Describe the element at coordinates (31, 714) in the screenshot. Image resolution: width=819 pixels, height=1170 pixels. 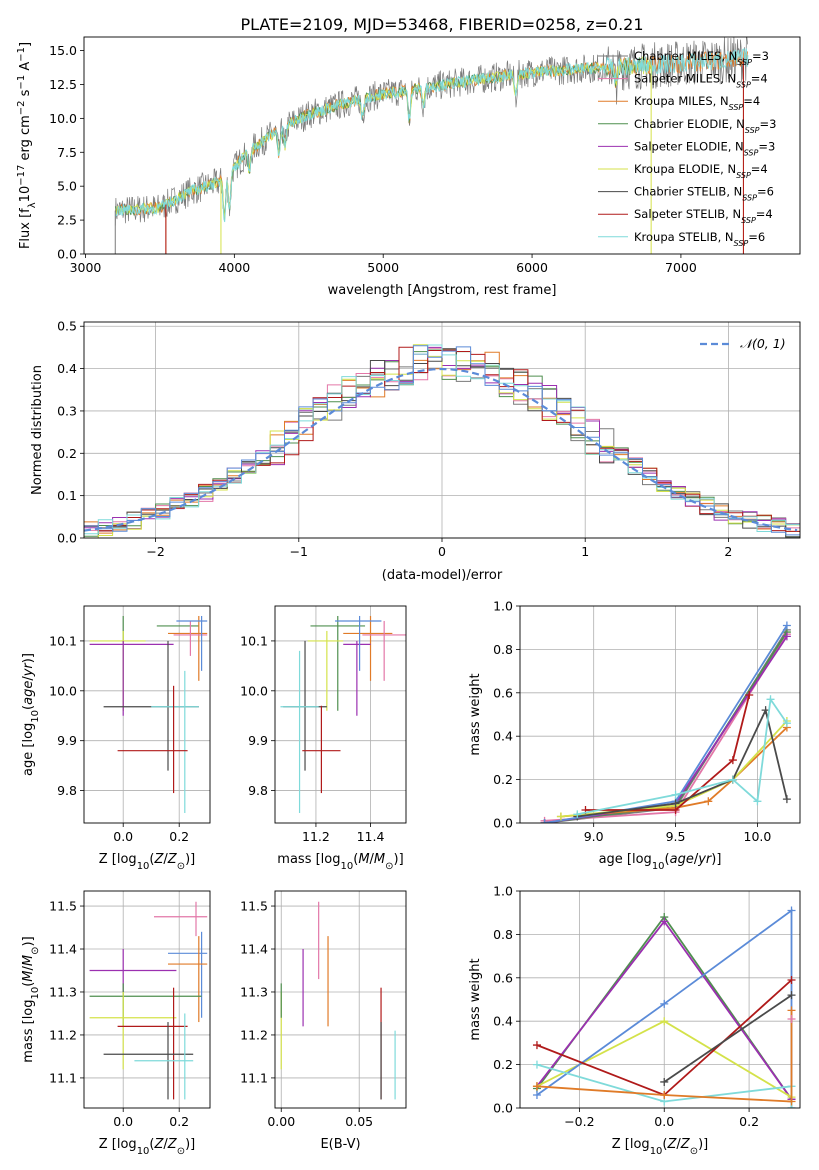
I see `y-axis-label: age [log10(age/yr)]` at that location.